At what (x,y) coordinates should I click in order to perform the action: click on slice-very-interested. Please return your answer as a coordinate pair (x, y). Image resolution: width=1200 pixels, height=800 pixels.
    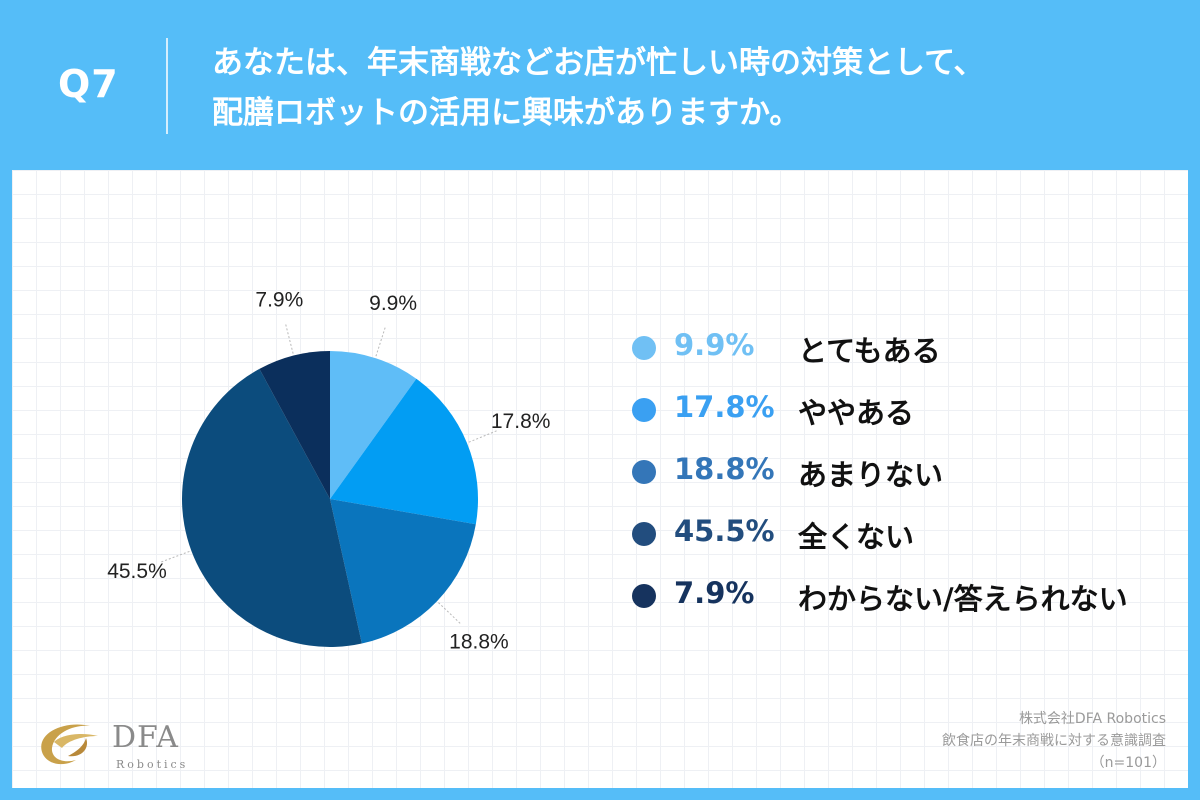
    Looking at the image, I should click on (373, 425).